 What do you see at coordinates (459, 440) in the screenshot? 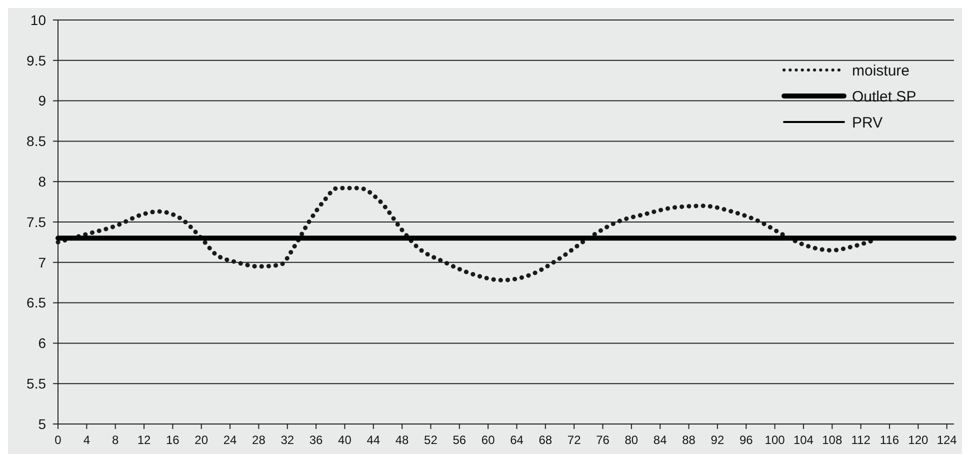
I see `x-tick-label: 56` at bounding box center [459, 440].